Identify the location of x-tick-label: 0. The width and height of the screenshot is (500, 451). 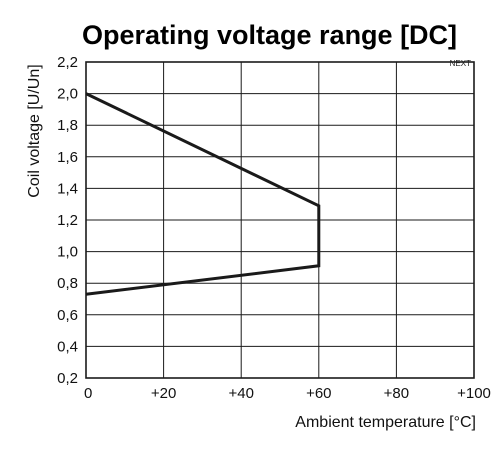
(88, 393).